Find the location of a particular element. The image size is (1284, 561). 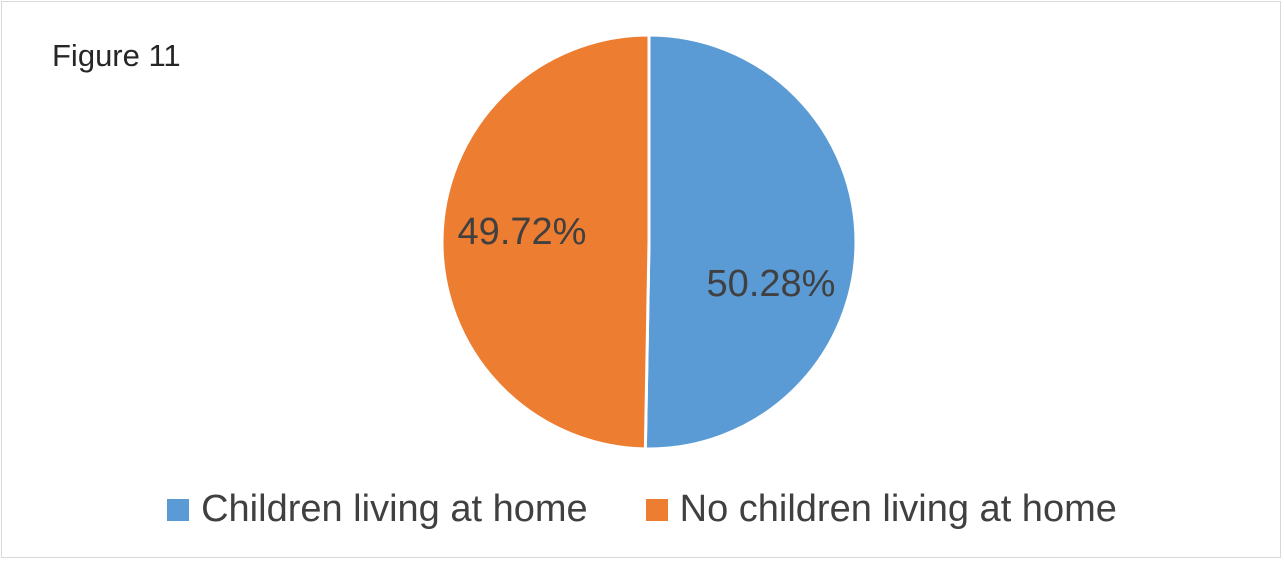

figure-title: Figure 11 is located at coordinates (116, 55).